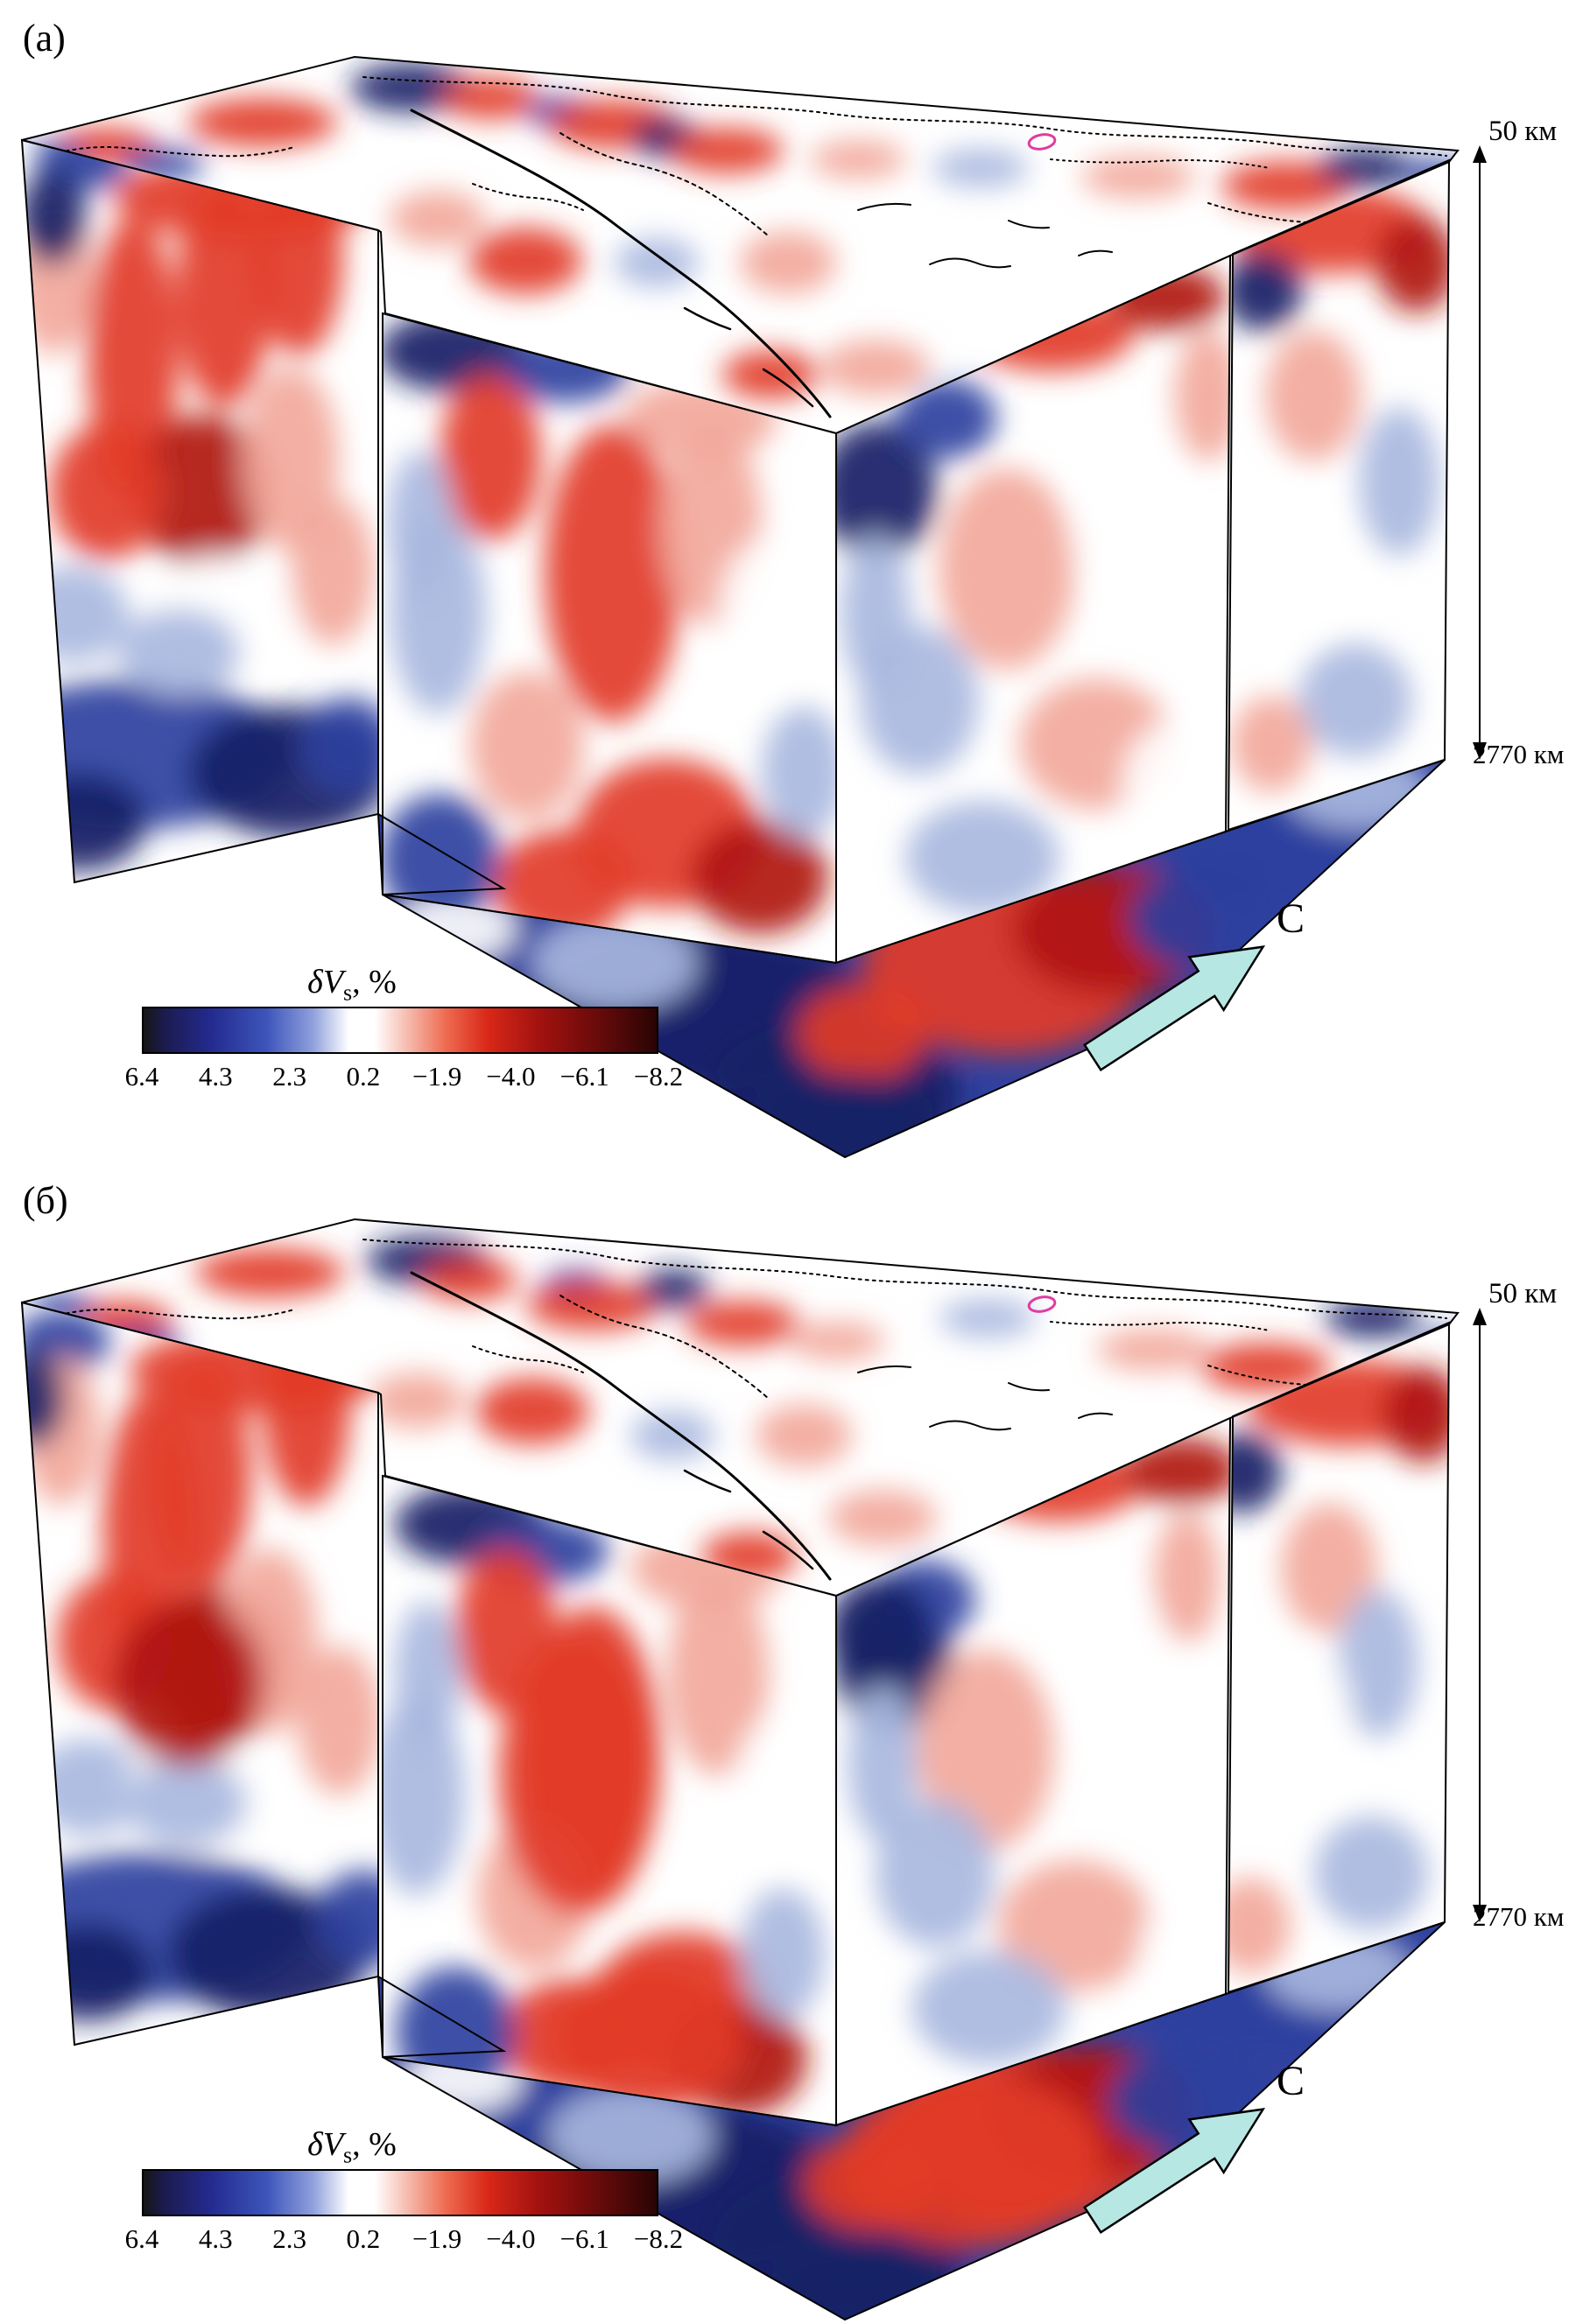 The image size is (1569, 2324). What do you see at coordinates (45, 1201) in the screenshot?
I see `panel-label: (б)` at bounding box center [45, 1201].